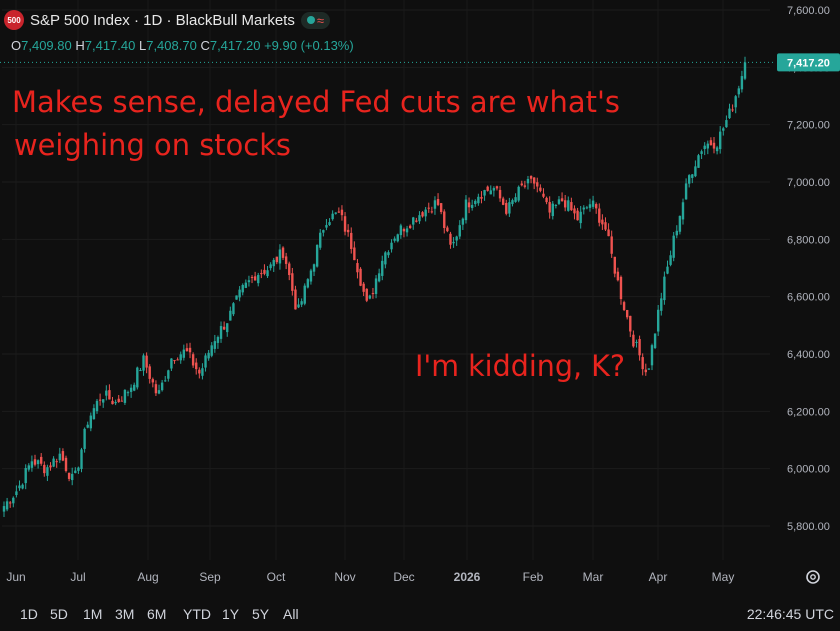 The image size is (840, 631). What do you see at coordinates (29, 614) in the screenshot?
I see `range-1d: 1D` at bounding box center [29, 614].